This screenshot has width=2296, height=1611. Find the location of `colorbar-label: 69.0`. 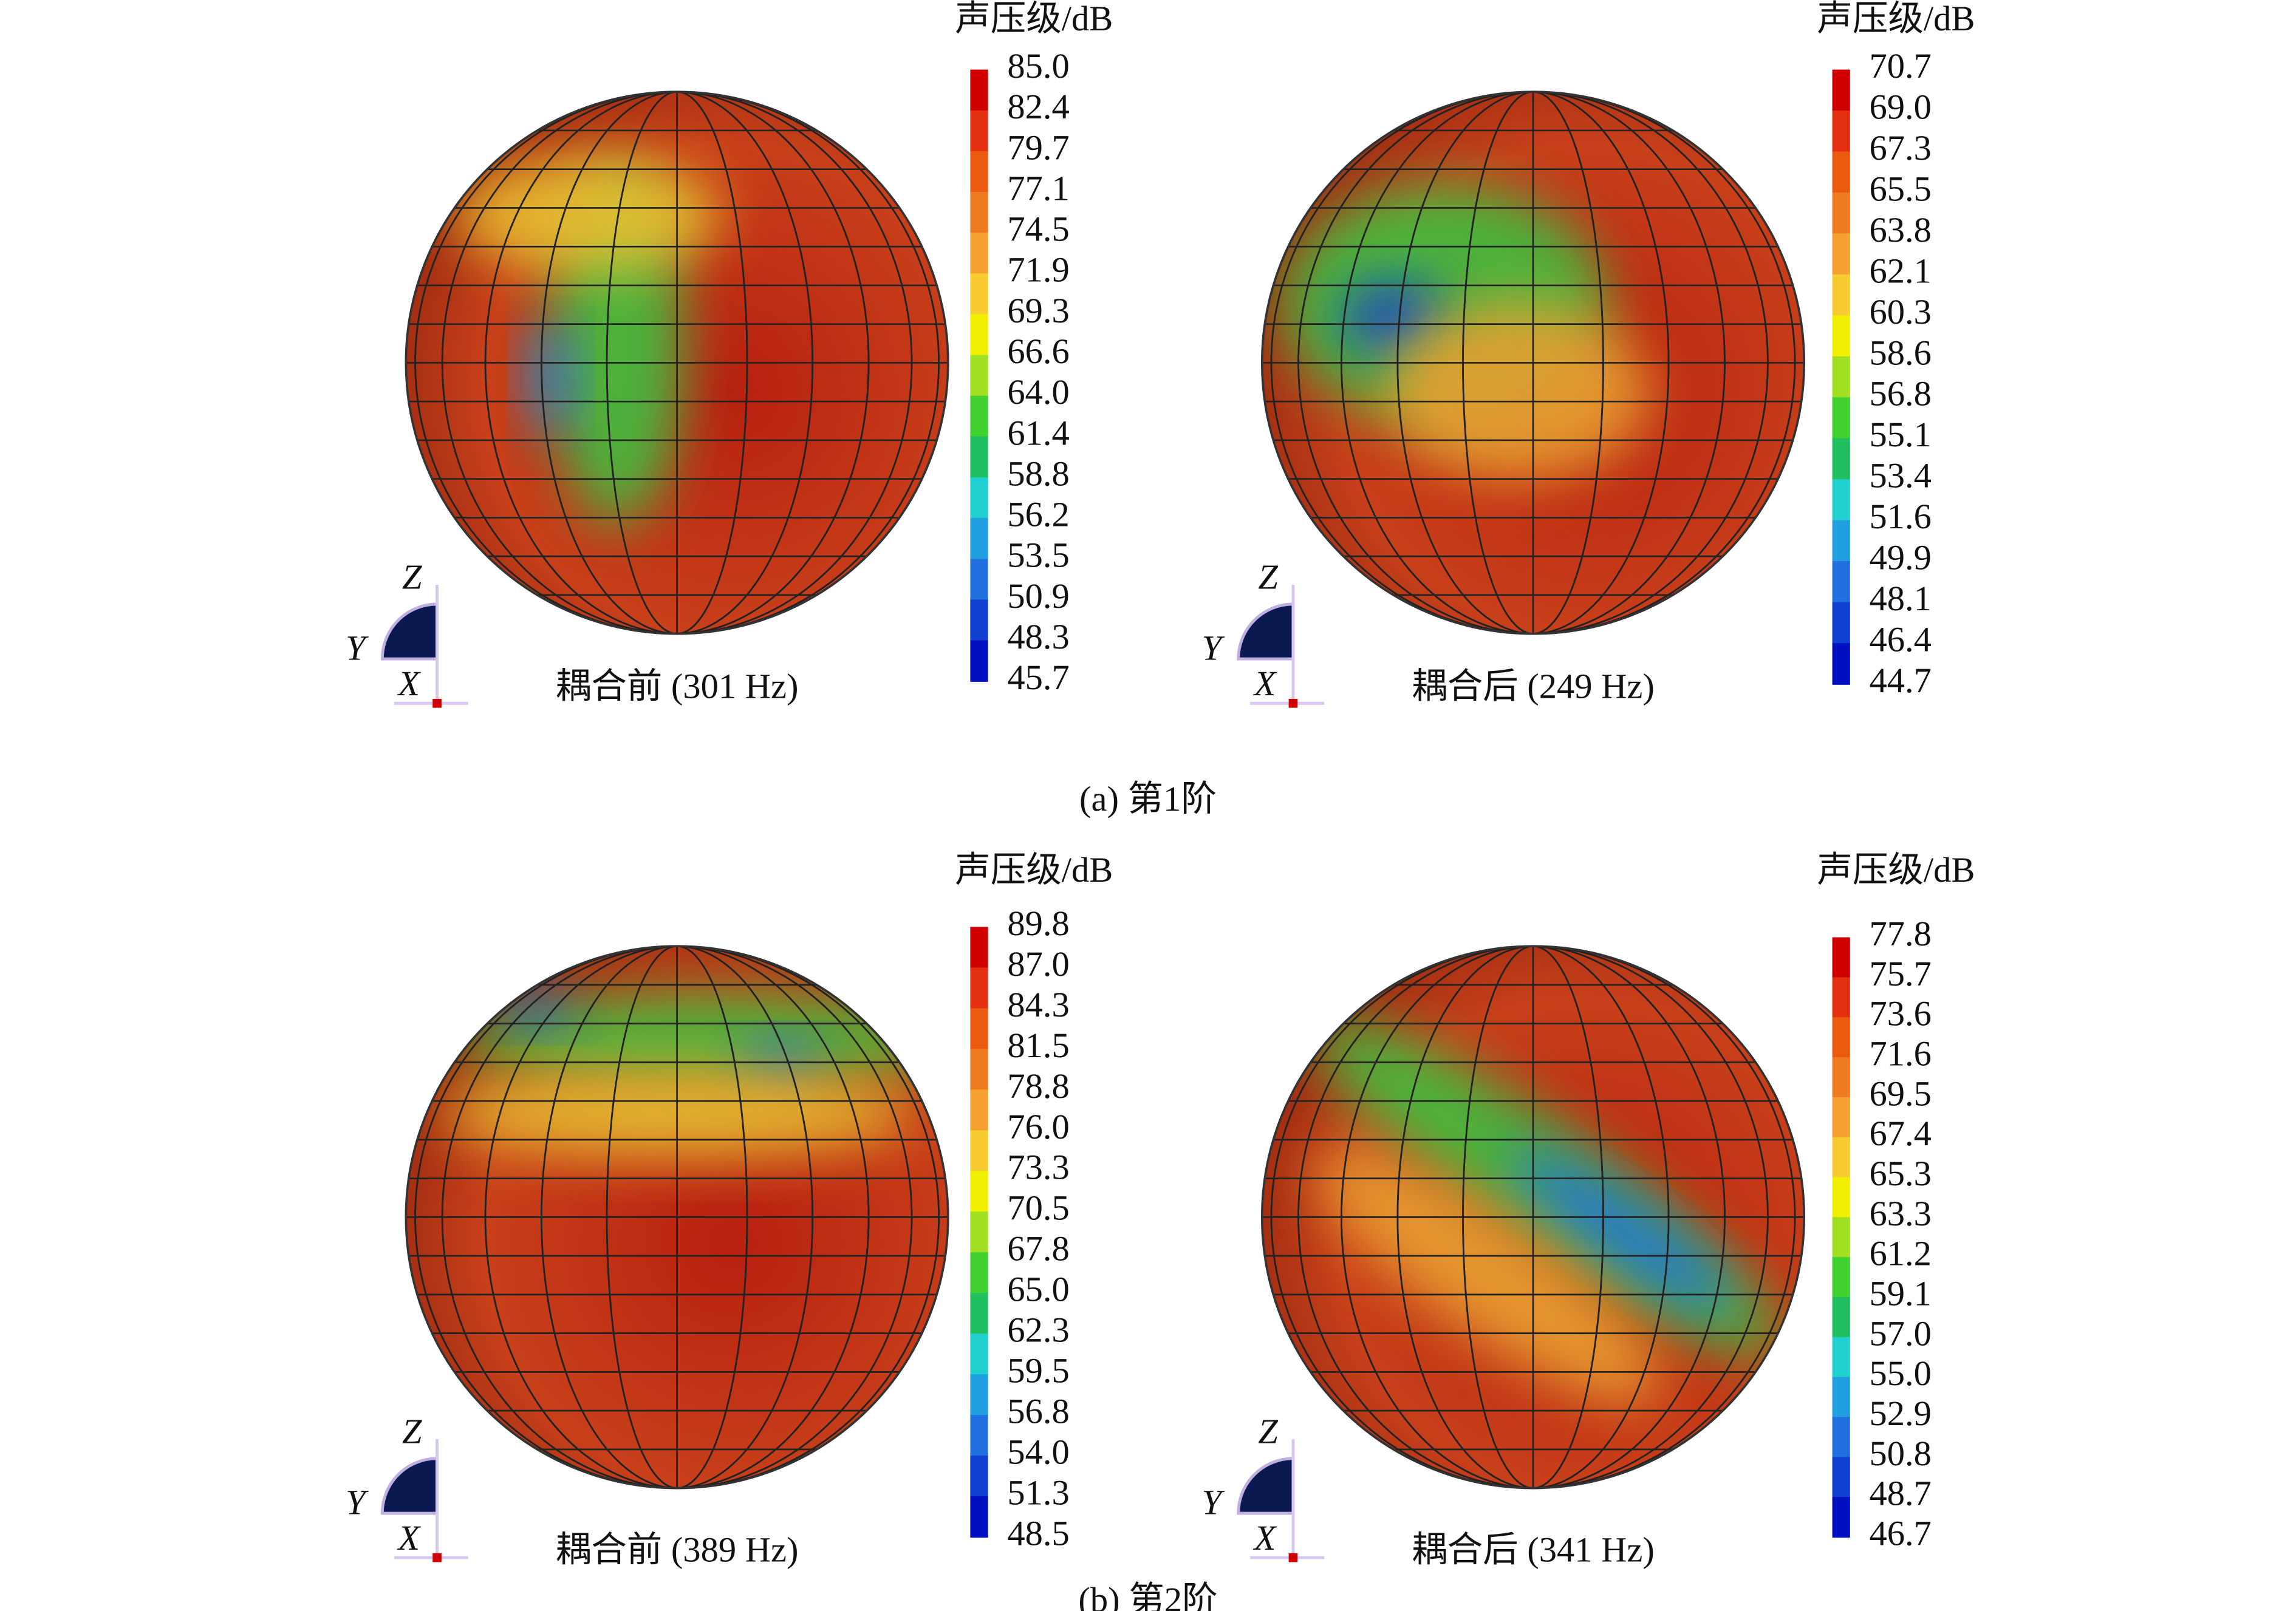

colorbar-label: 69.0 is located at coordinates (1901, 107).